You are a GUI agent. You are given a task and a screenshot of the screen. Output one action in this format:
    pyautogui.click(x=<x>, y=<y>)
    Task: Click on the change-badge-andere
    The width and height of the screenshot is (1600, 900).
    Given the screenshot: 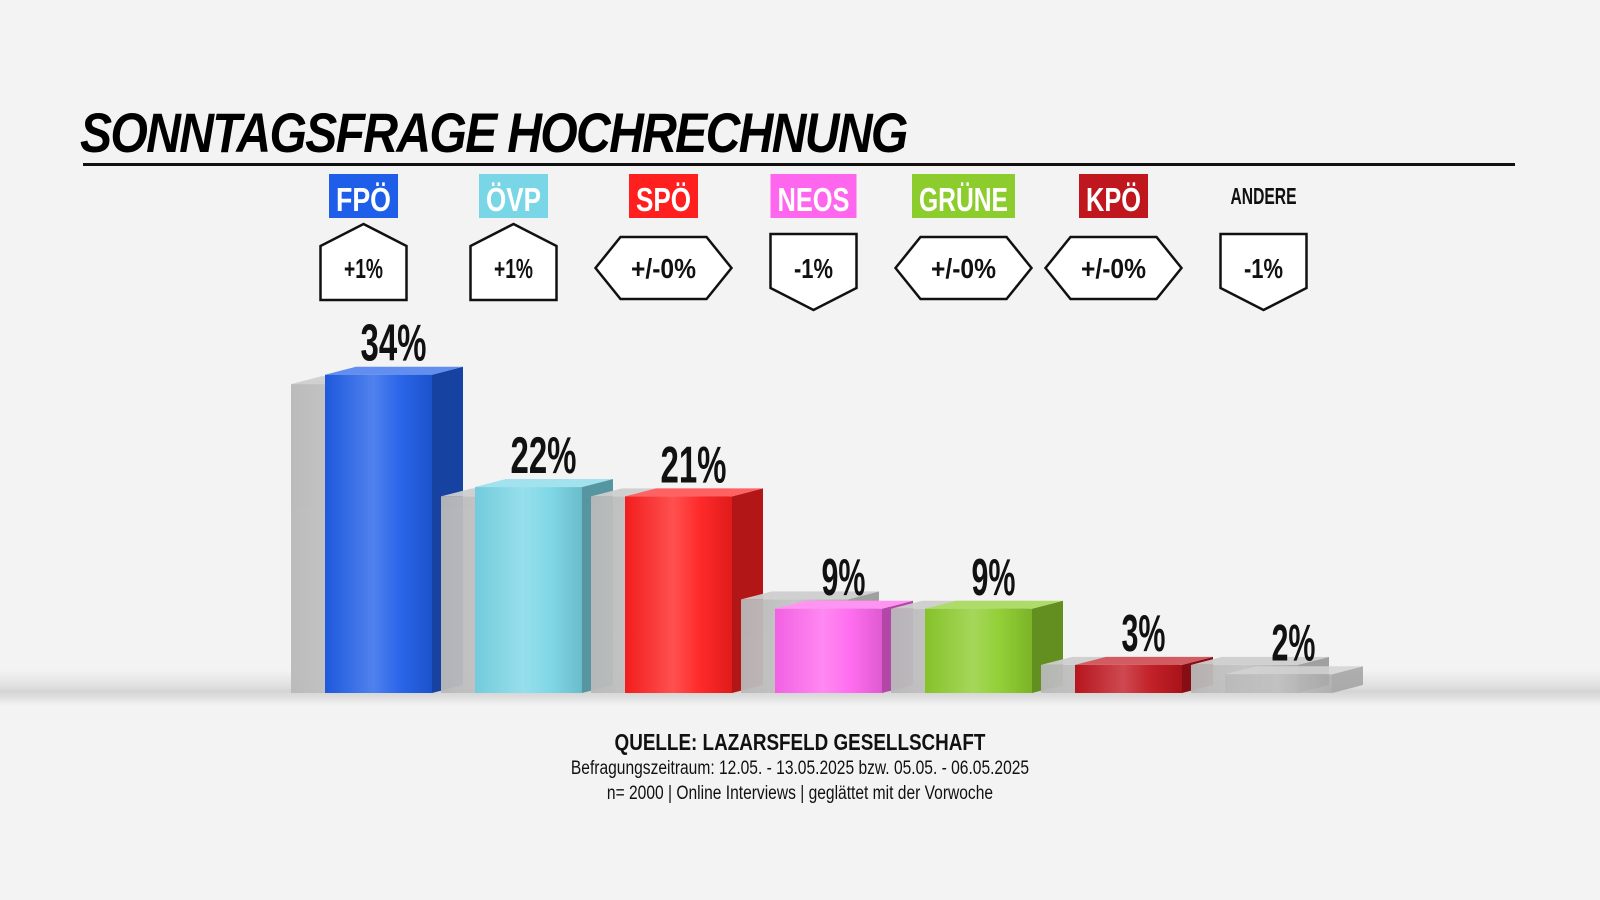 What is the action you would take?
    pyautogui.click(x=1263, y=272)
    